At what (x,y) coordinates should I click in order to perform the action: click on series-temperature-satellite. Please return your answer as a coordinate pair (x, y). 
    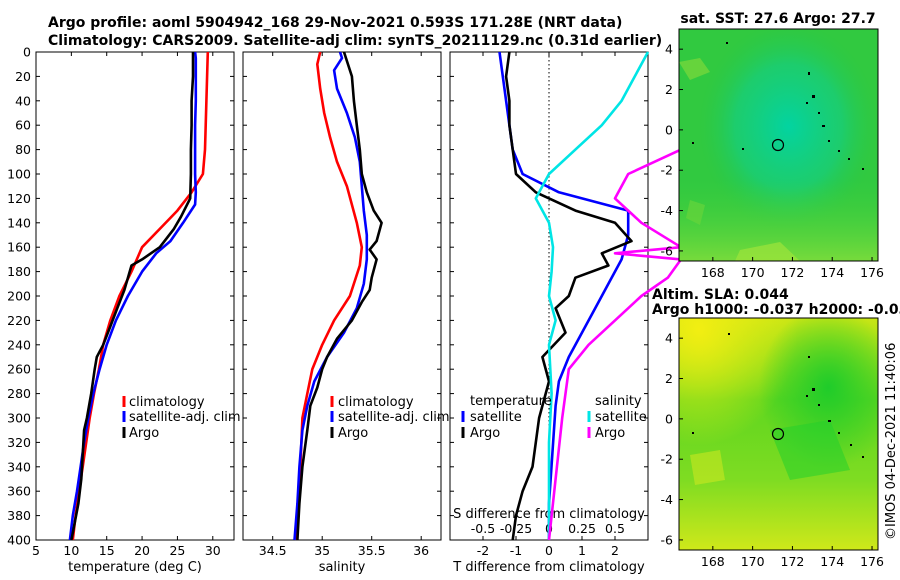
    Looking at the image, I should click on (564, 295).